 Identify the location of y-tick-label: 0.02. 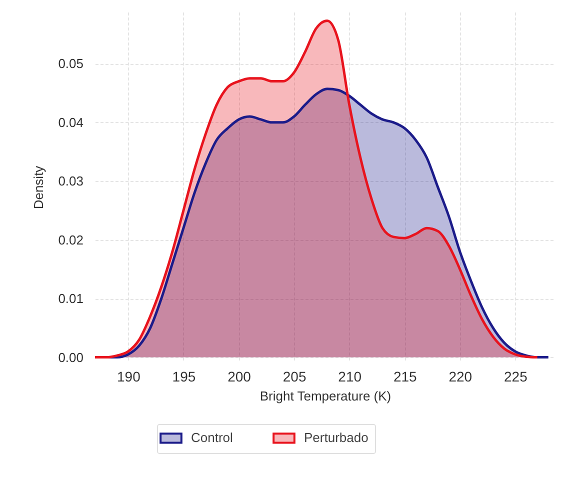
(71, 240).